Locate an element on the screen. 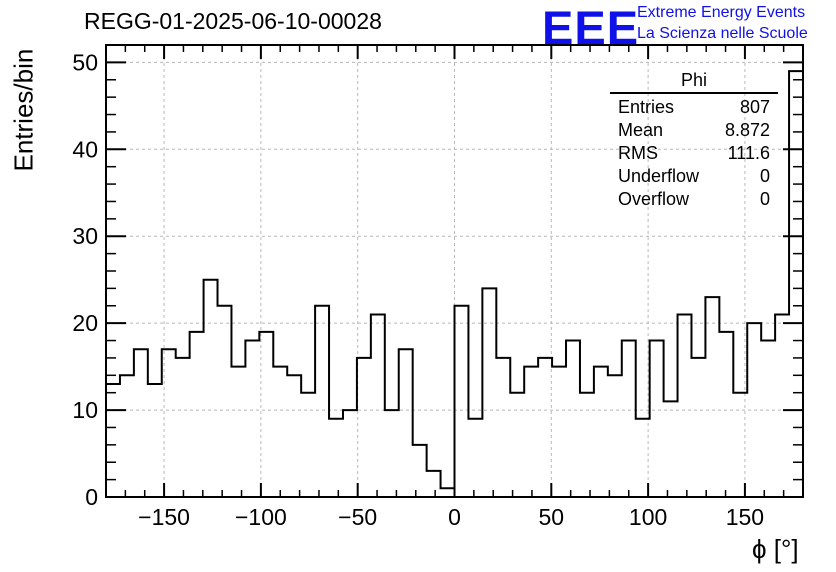 This screenshot has height=572, width=836. x-tick-label: 100 is located at coordinates (648, 517).